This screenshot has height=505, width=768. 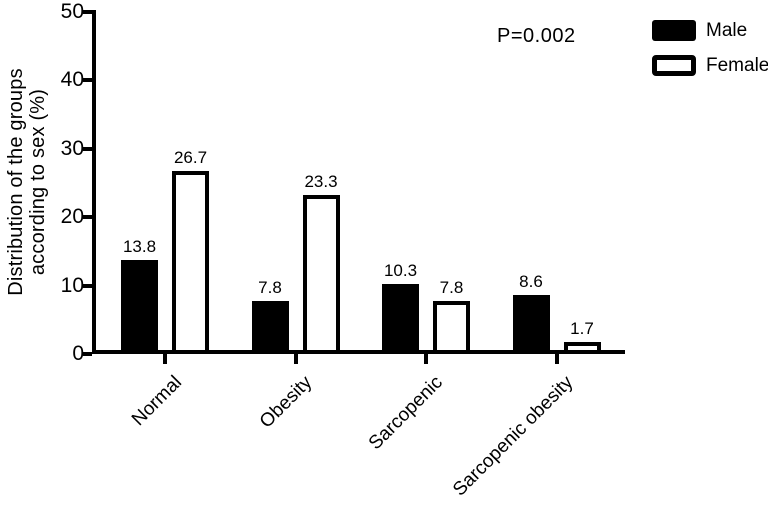 I want to click on bar-value-label: 13.8, so click(x=139, y=246).